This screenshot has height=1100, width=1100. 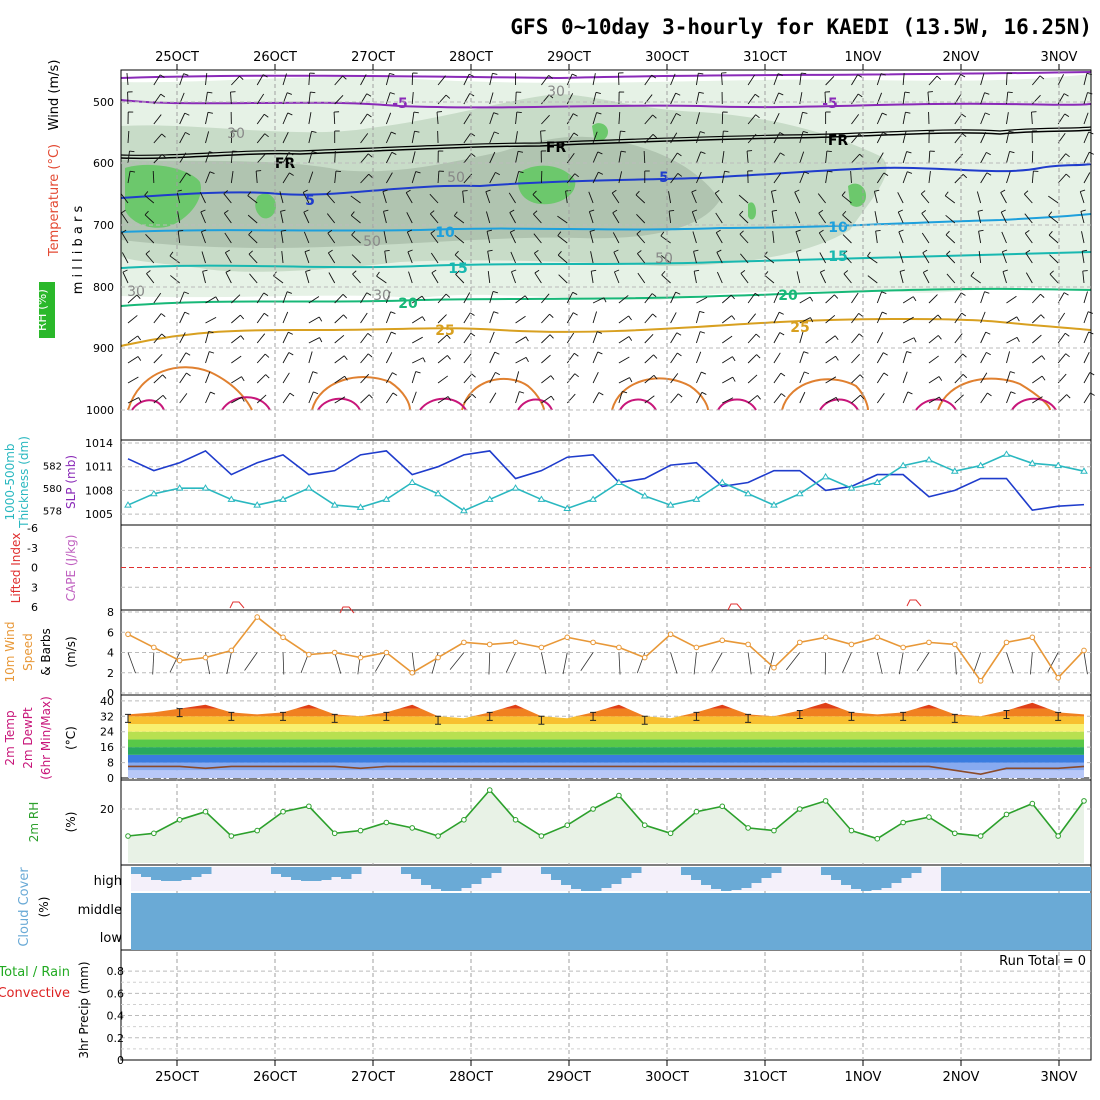 What do you see at coordinates (1059, 1077) in the screenshot?
I see `bottom-date-label: 3NOV` at bounding box center [1059, 1077].